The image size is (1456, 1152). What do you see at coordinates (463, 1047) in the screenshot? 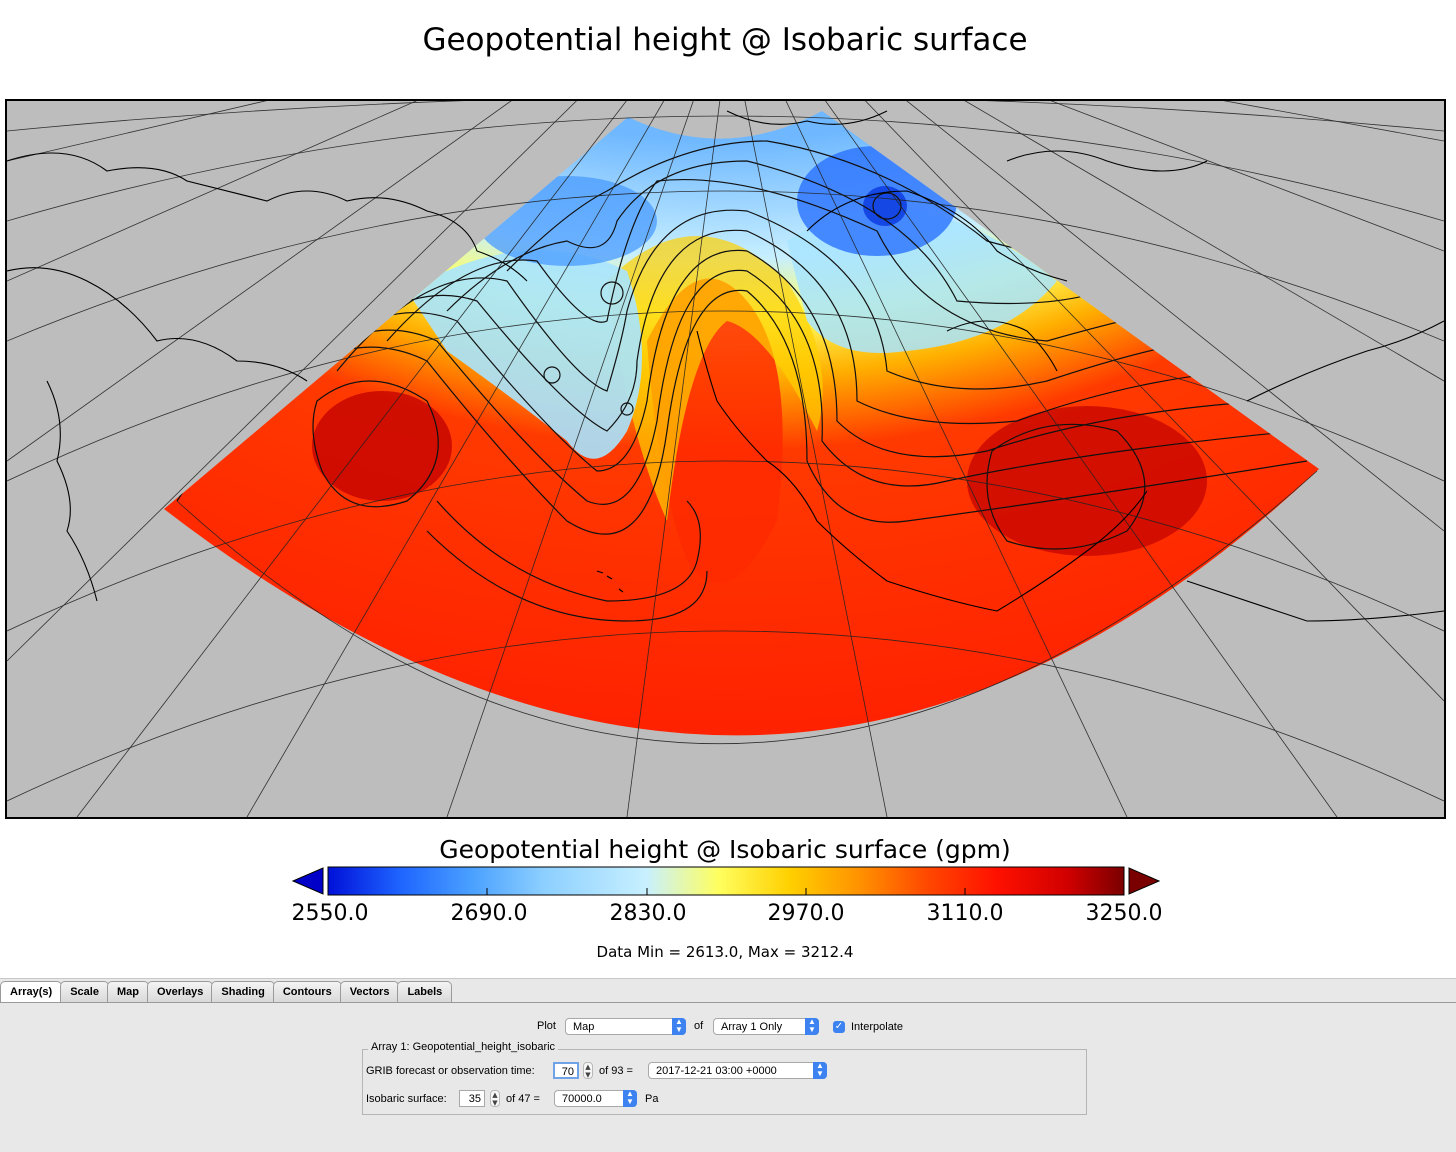
I see `array-group-title: Array 1: Geopotential_height_isobaric` at bounding box center [463, 1047].